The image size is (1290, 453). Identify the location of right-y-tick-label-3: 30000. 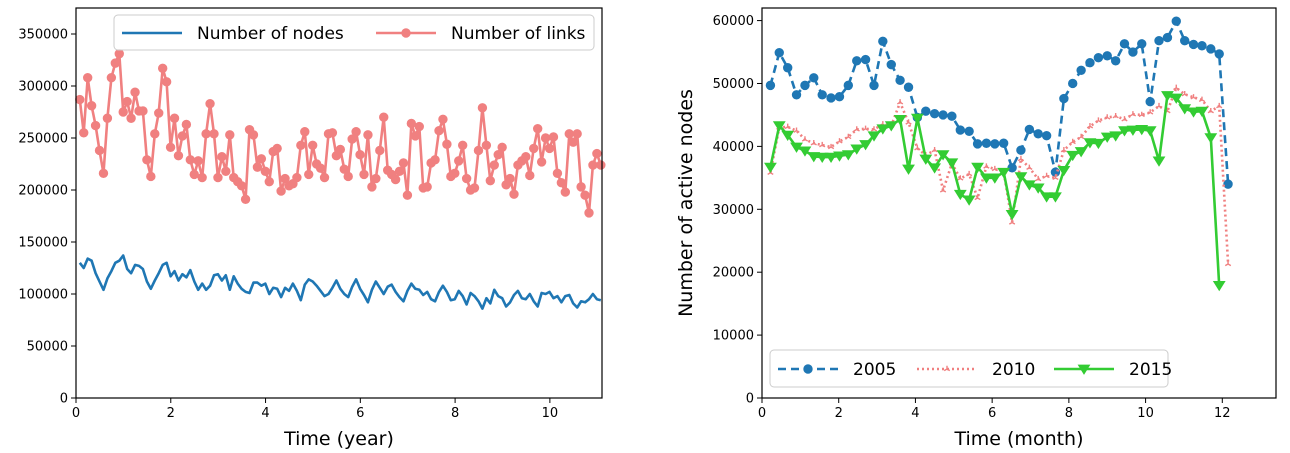
(733, 210).